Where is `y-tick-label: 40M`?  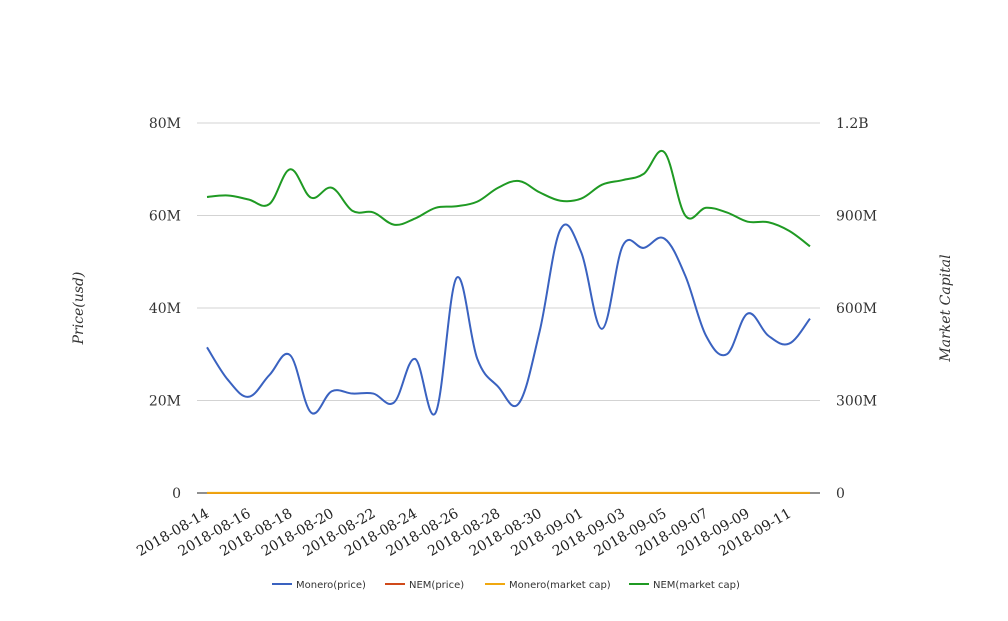 y-tick-label: 40M is located at coordinates (165, 309).